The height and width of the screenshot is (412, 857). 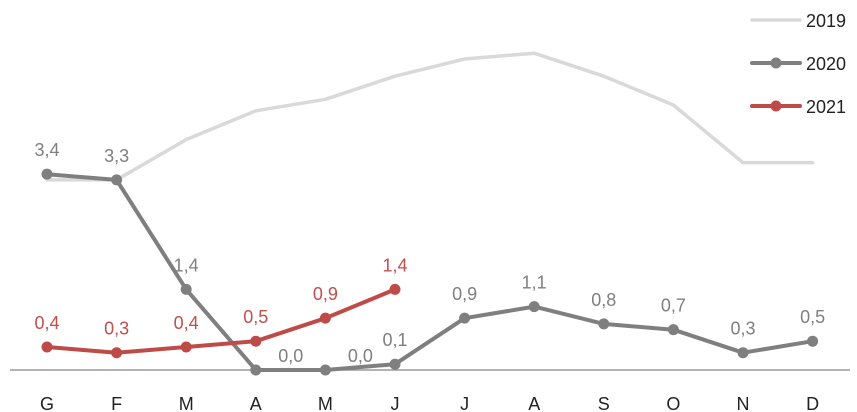 What do you see at coordinates (325, 294) in the screenshot?
I see `data-label-2021: 0,9` at bounding box center [325, 294].